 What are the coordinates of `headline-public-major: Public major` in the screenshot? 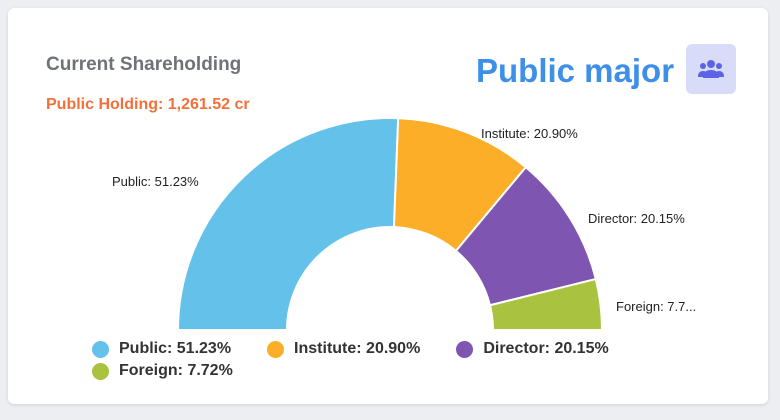 It's located at (575, 70).